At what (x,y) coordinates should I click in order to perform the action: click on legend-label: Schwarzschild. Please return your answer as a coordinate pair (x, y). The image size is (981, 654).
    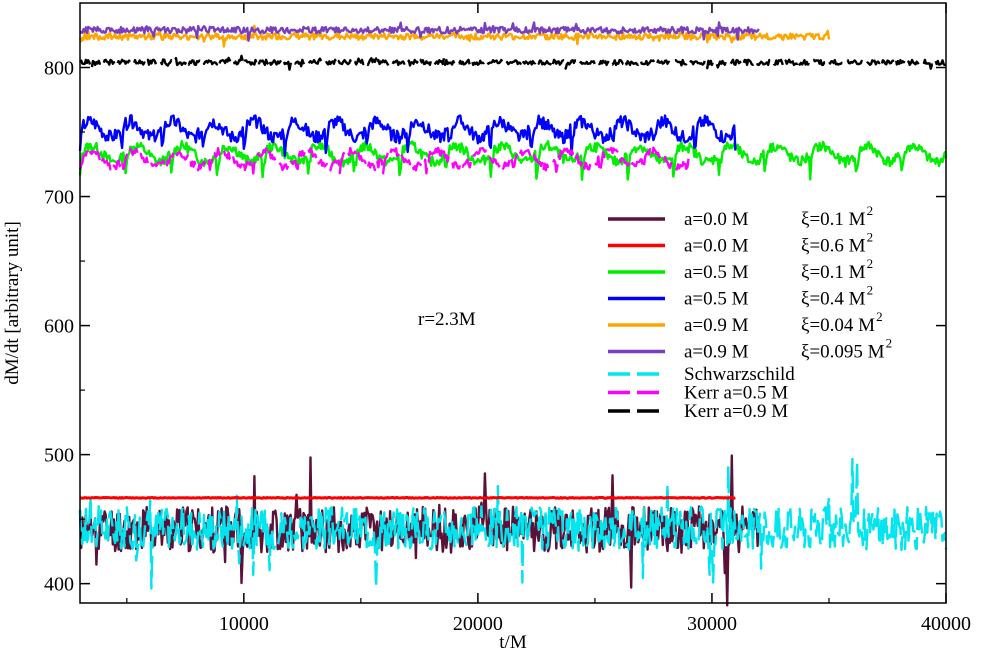
    Looking at the image, I should click on (739, 374).